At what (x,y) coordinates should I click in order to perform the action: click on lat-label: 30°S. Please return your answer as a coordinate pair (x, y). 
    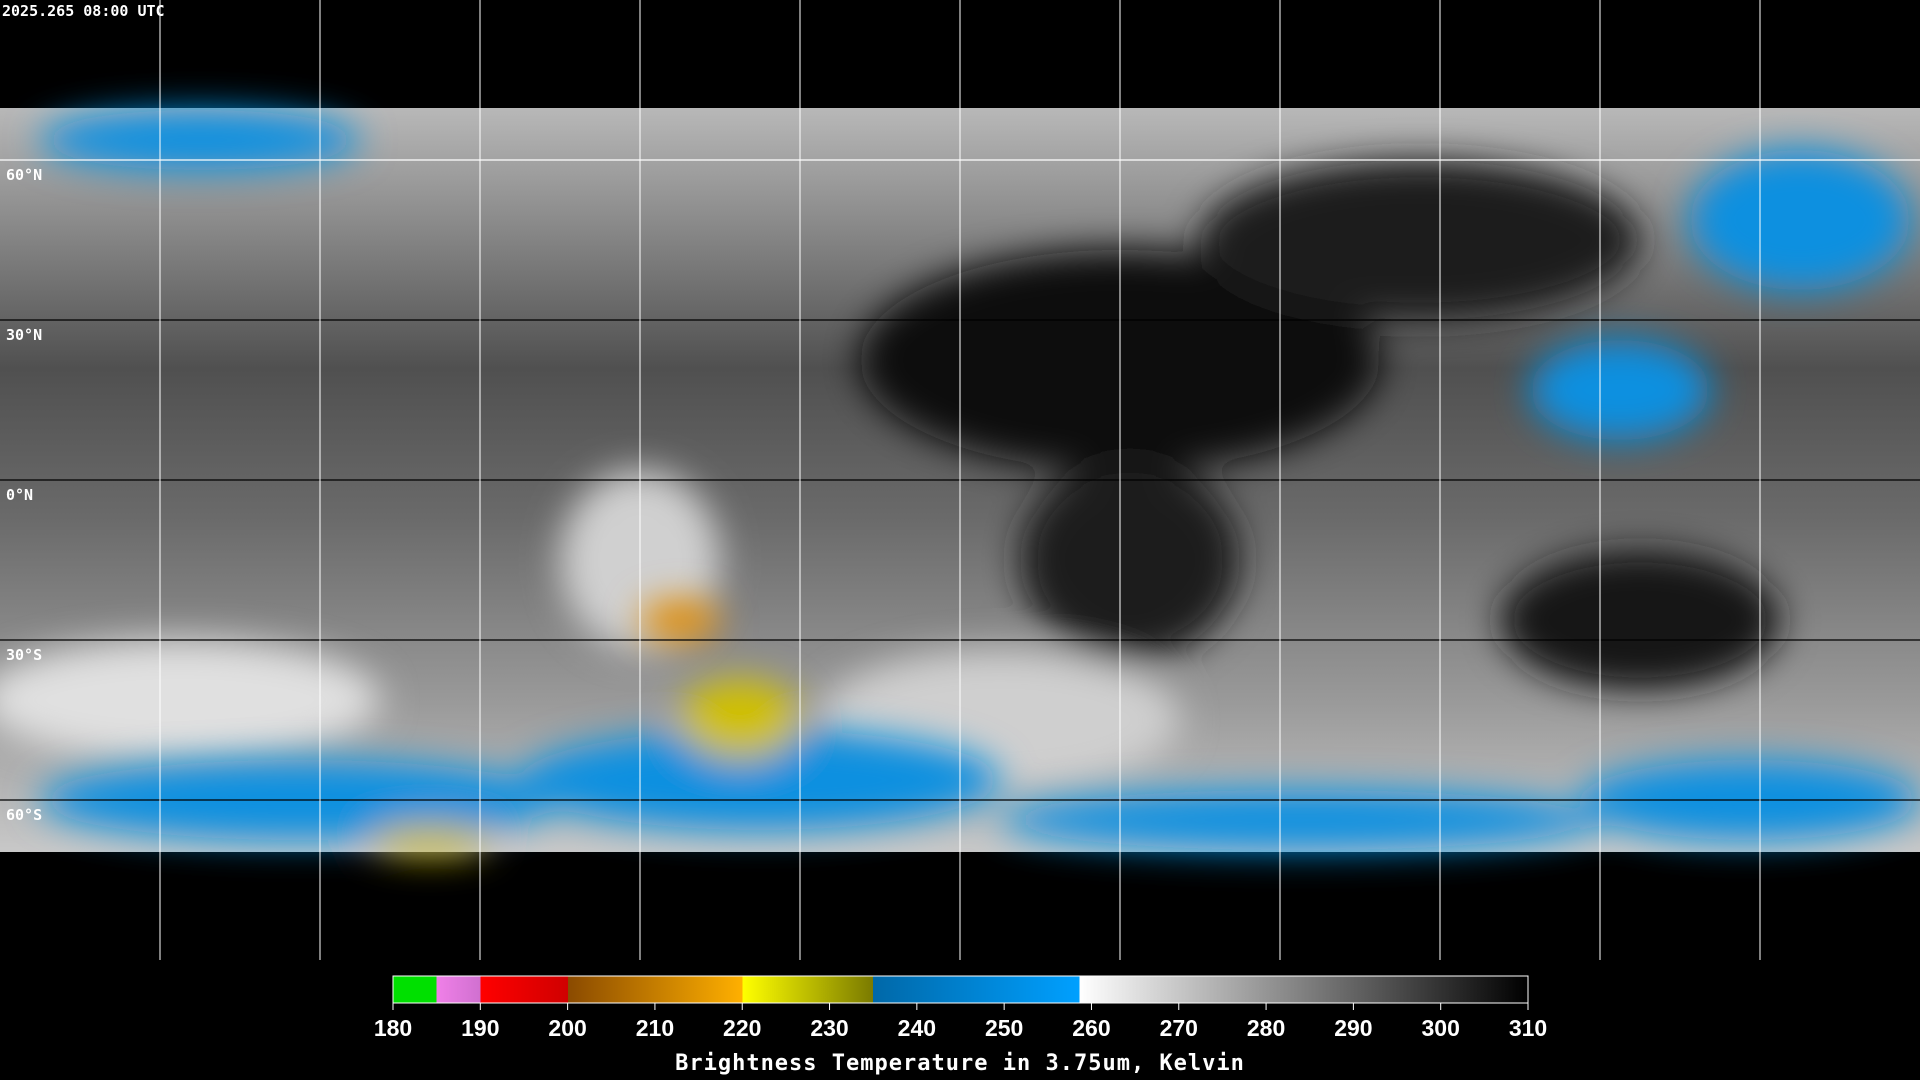
    Looking at the image, I should click on (24, 655).